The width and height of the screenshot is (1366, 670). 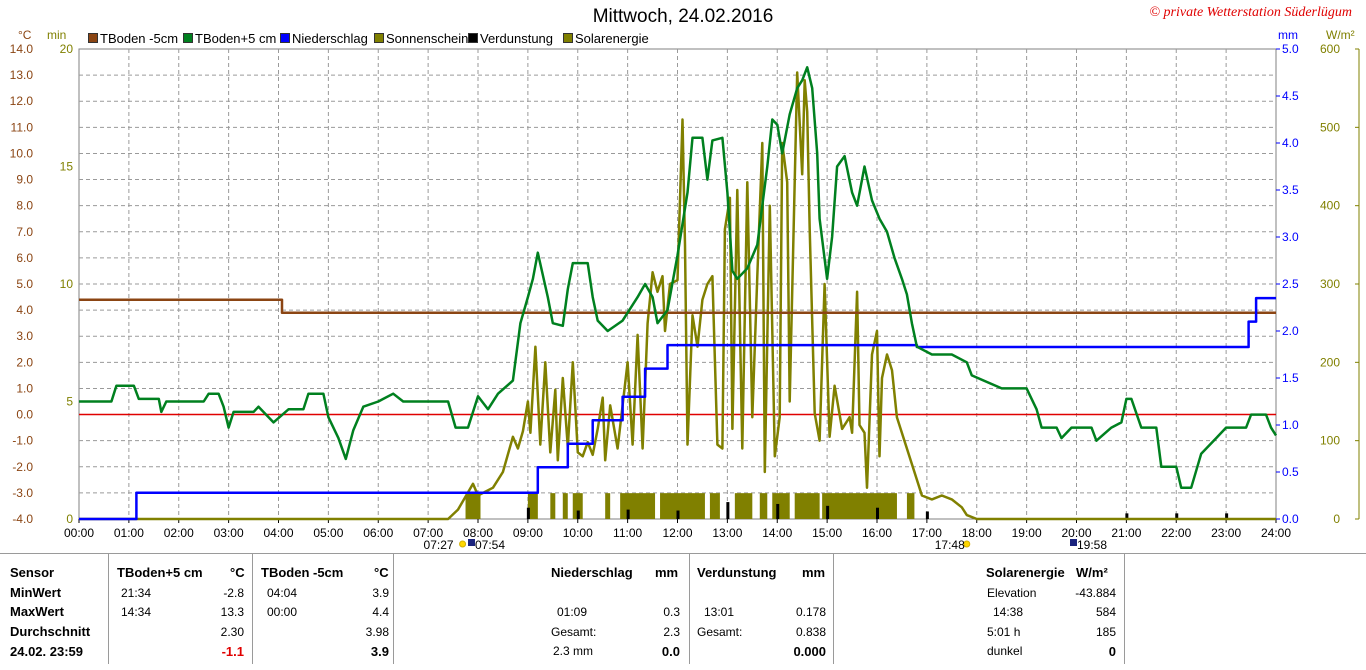 What do you see at coordinates (129, 533) in the screenshot?
I see `x-tick-label: 01:00` at bounding box center [129, 533].